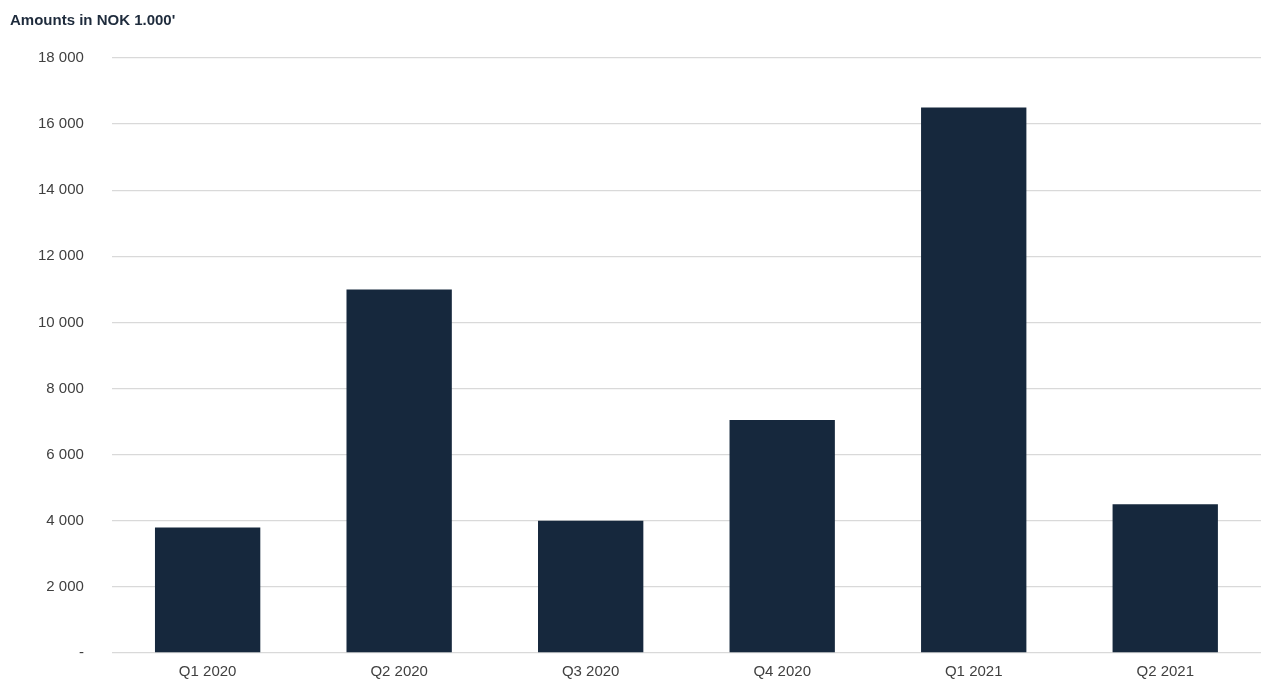 The width and height of the screenshot is (1261, 699). I want to click on y-tick-label: 2 000, so click(65, 586).